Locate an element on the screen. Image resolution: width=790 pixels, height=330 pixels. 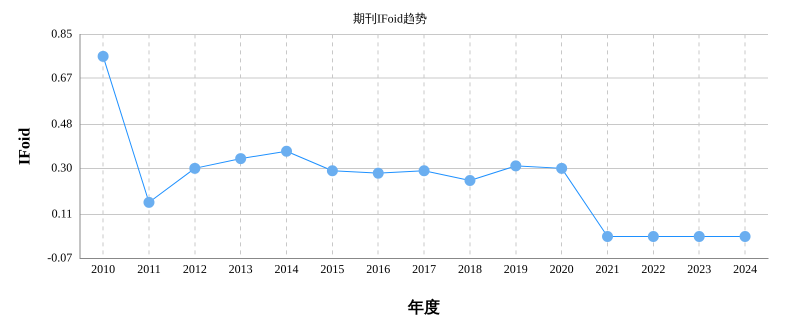
y-tick-label: -0.07 is located at coordinates (59, 257).